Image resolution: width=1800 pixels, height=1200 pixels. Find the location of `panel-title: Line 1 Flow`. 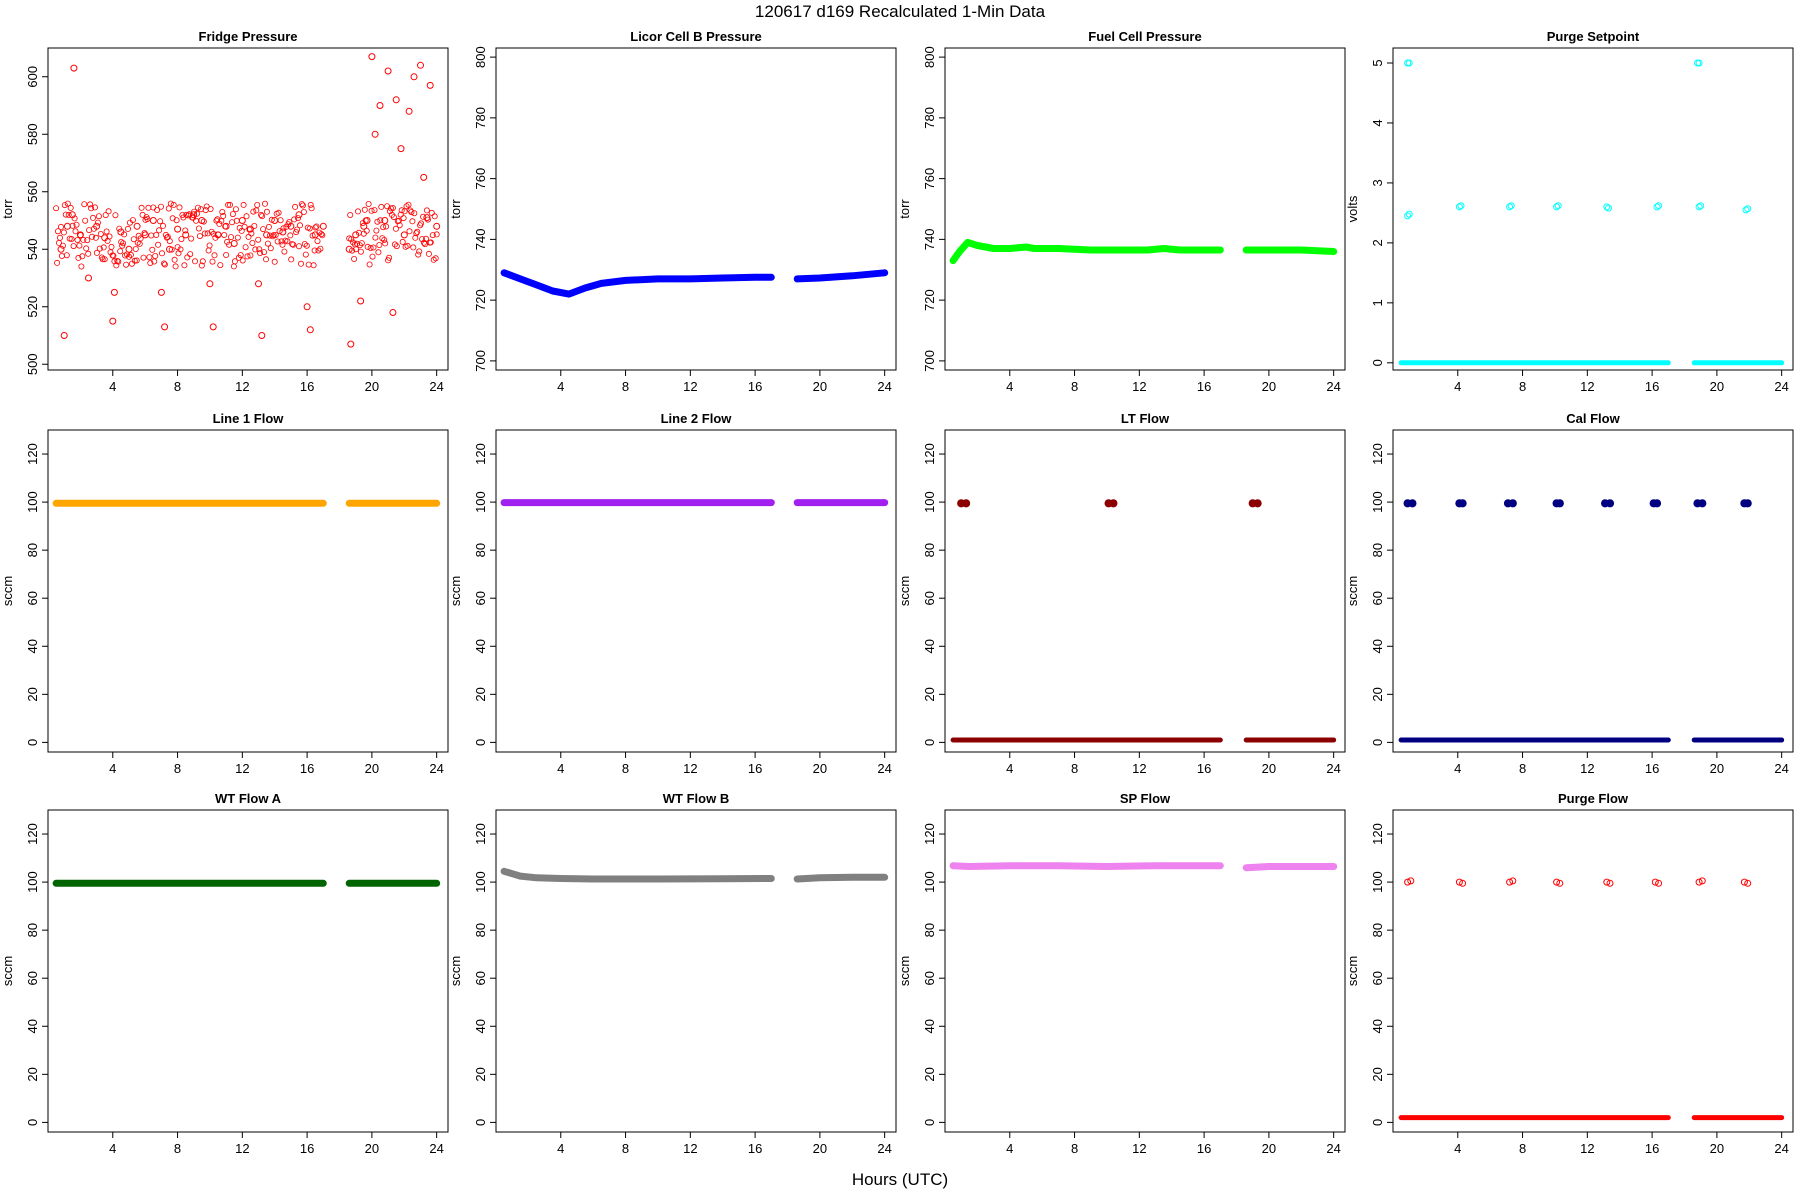

panel-title: Line 1 Flow is located at coordinates (249, 418).